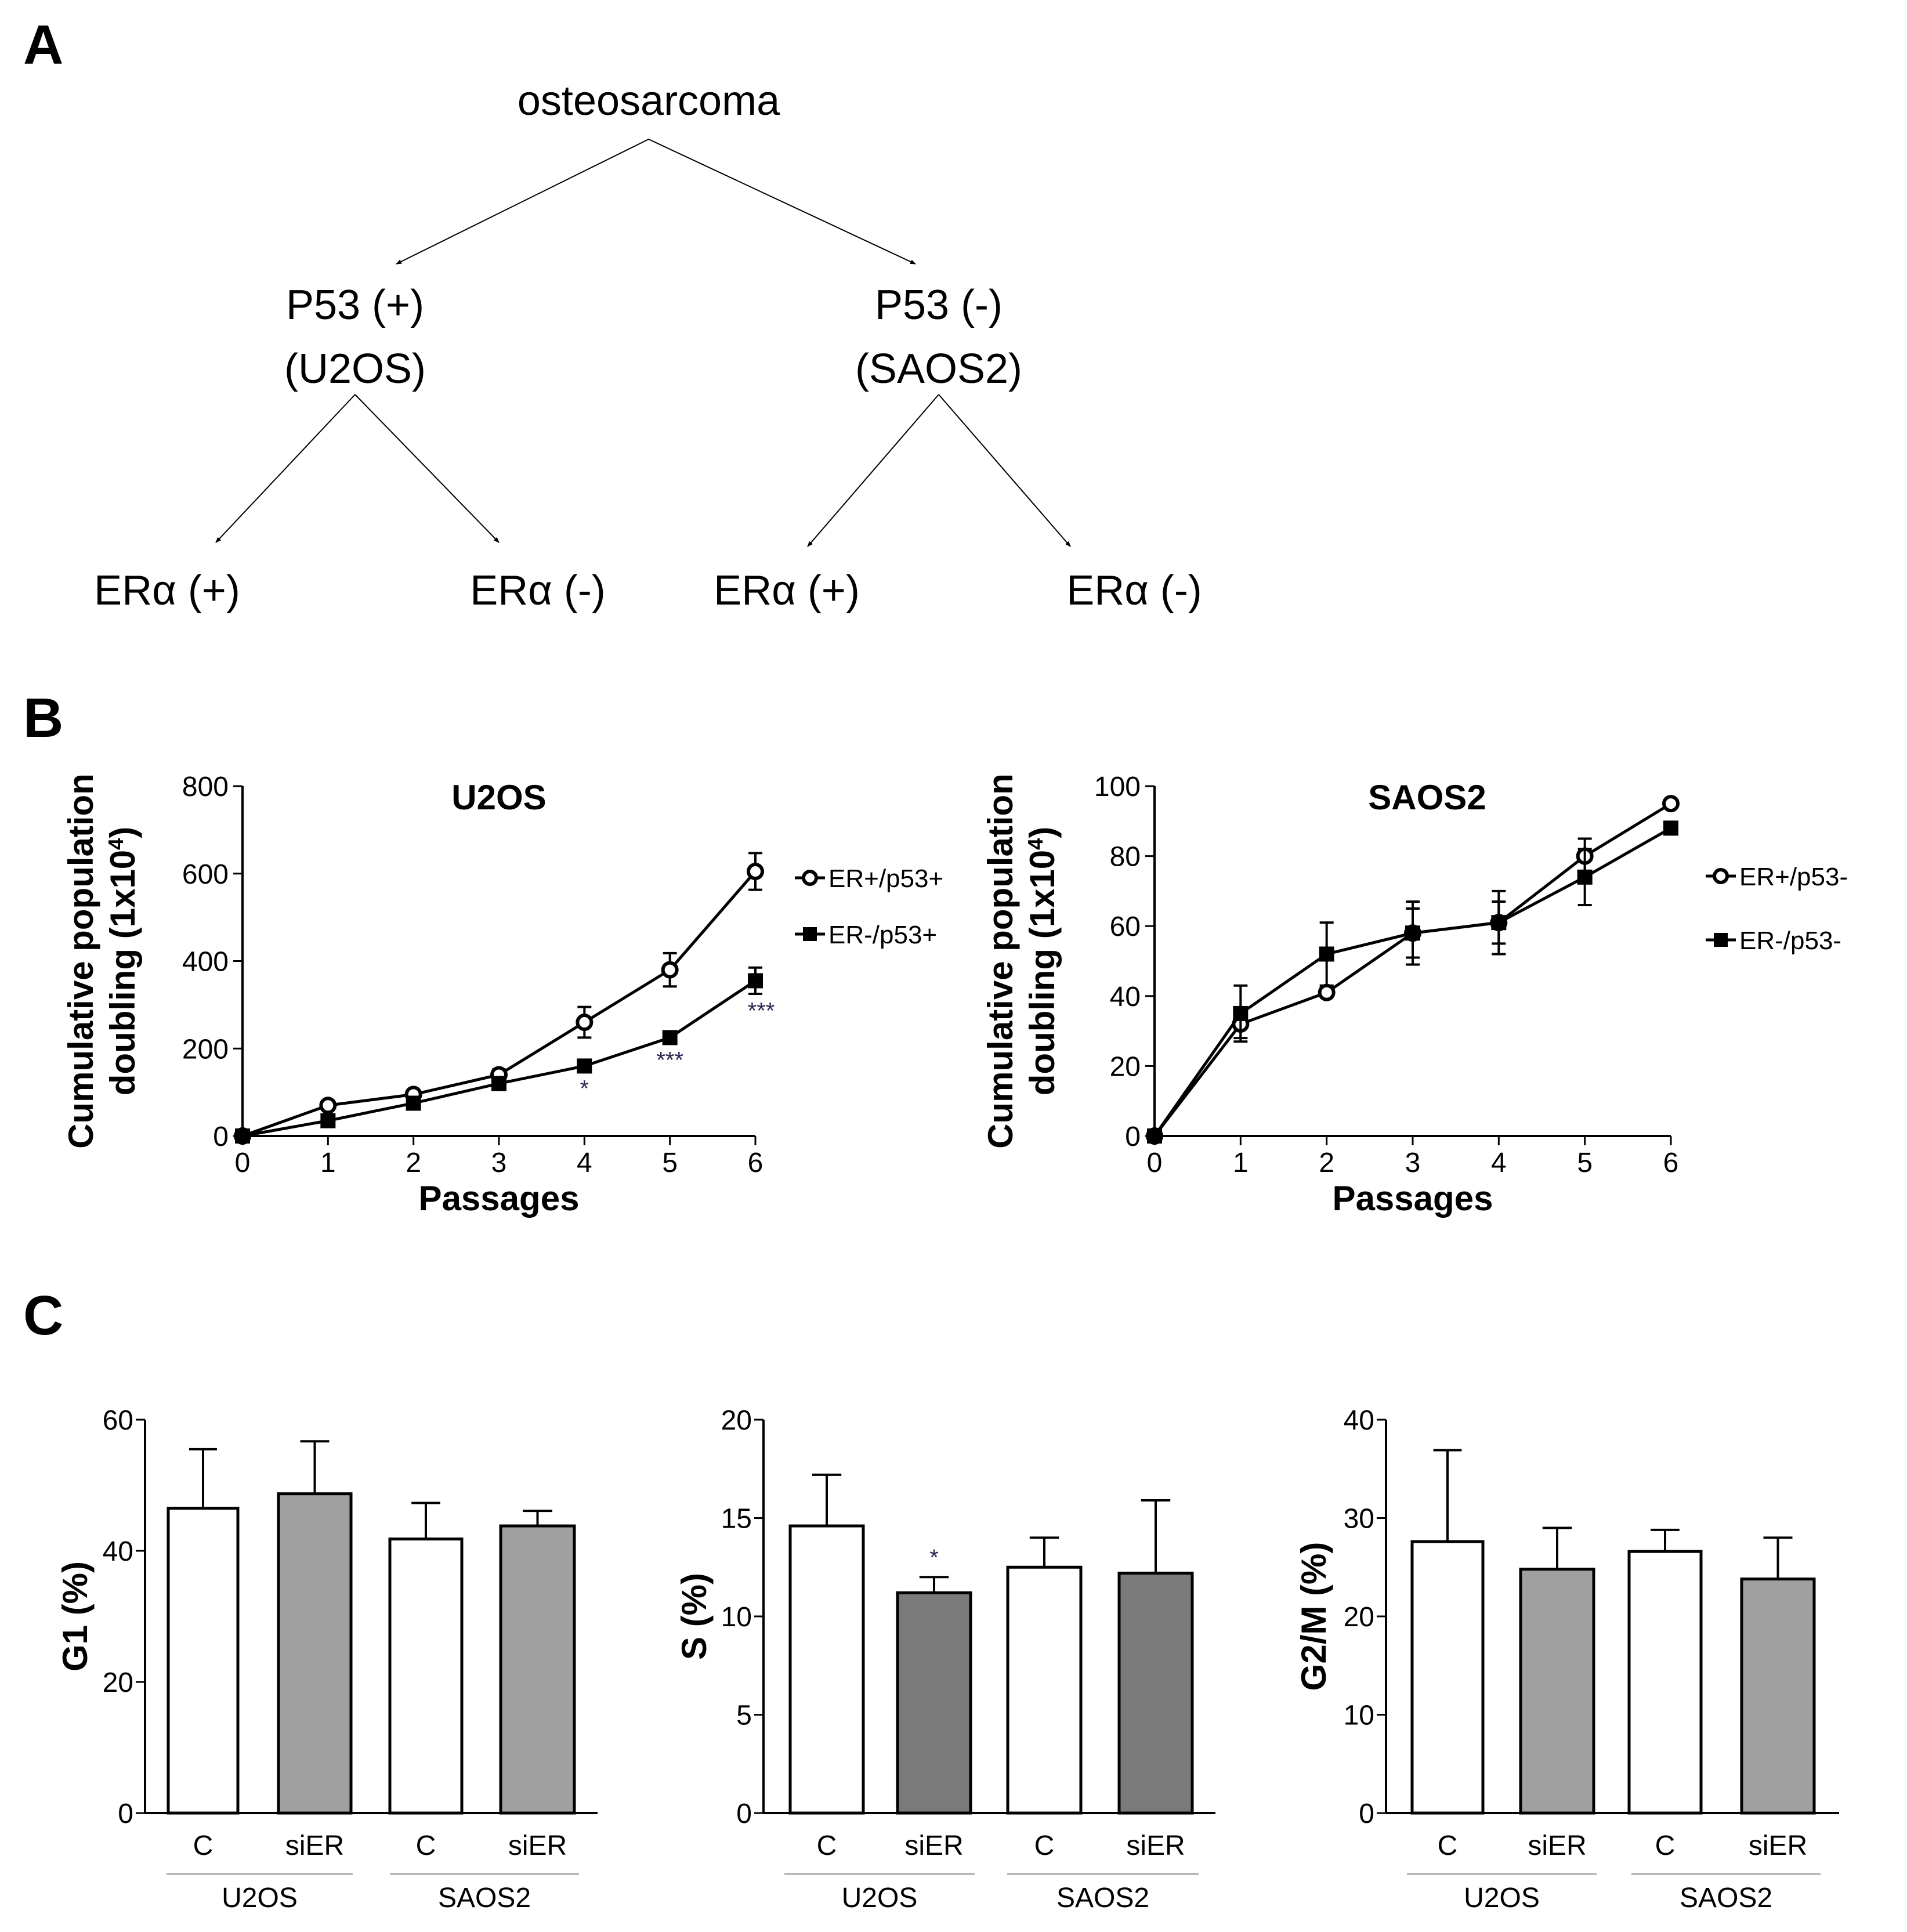 This screenshot has height=1932, width=1907. Describe the element at coordinates (538, 590) in the screenshot. I see `tree-leaf-2: ERα (-)` at that location.